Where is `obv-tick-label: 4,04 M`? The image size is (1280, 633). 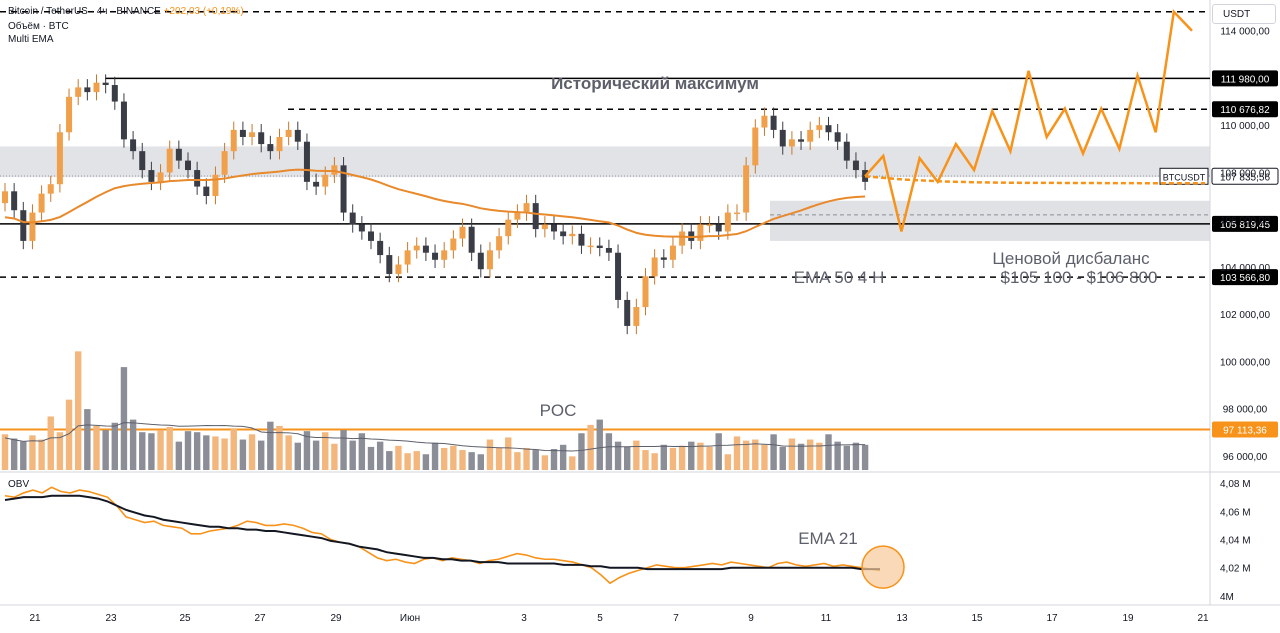 obv-tick-label: 4,04 M is located at coordinates (1235, 541).